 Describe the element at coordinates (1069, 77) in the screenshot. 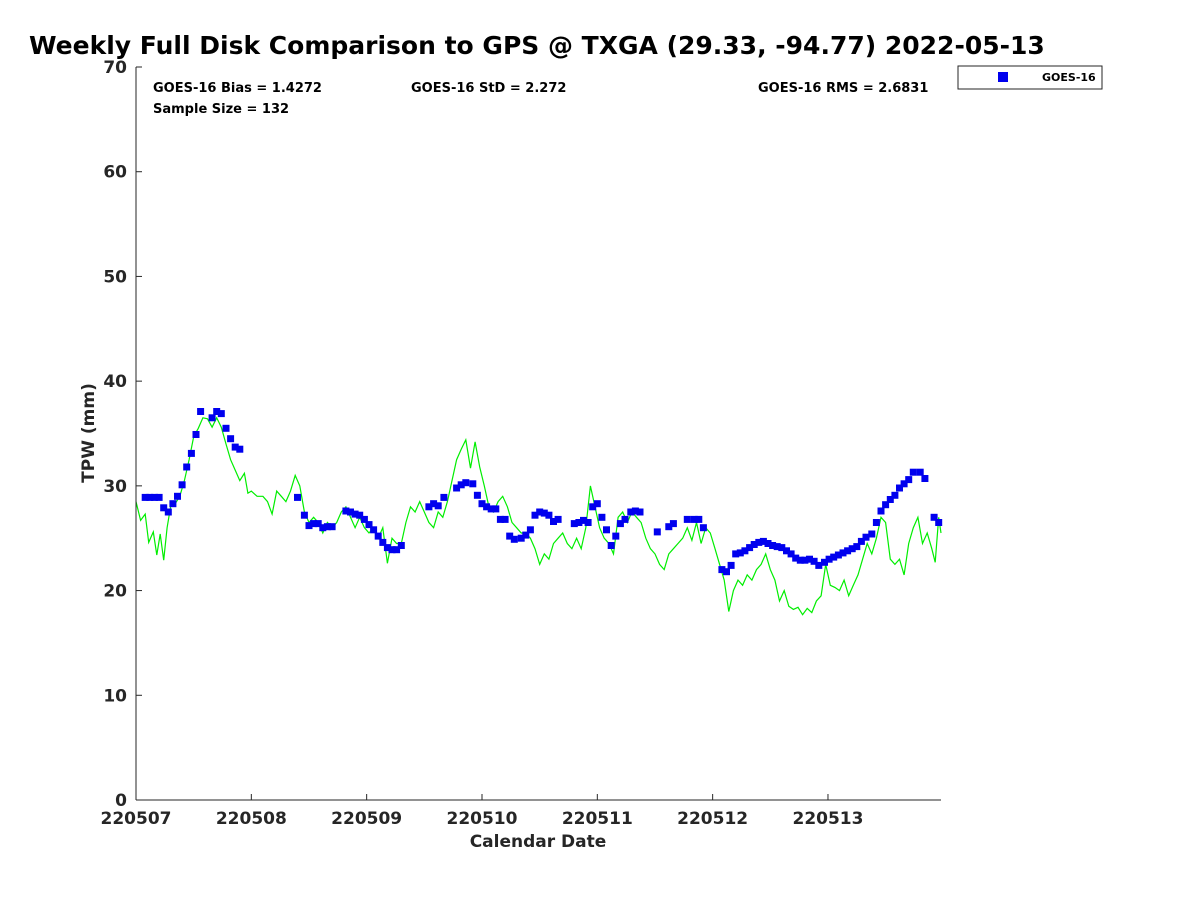

I see `legend-label: GOES-16` at that location.